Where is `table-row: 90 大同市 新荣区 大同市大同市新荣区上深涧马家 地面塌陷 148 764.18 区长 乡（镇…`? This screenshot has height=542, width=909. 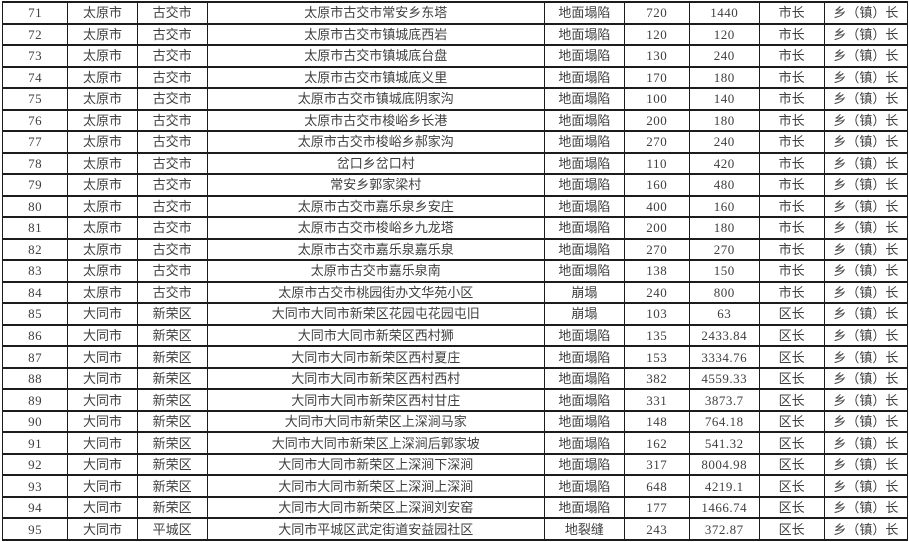
table-row: 90 大同市 新荣区 大同市大同市新荣区上深涧马家 地面塌陷 148 764.18 区长 乡（镇… is located at coordinates (455, 421).